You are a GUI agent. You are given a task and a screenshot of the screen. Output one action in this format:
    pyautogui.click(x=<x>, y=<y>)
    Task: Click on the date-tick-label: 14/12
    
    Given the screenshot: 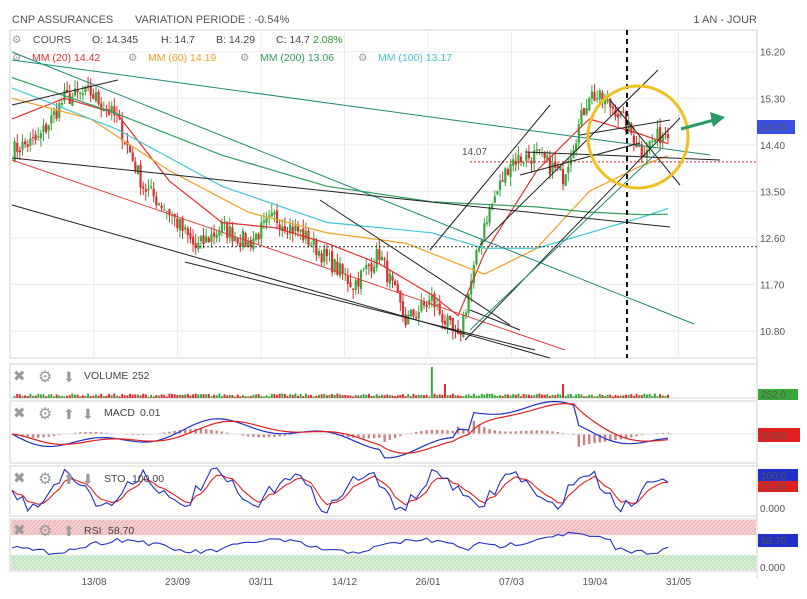 What is the action you would take?
    pyautogui.click(x=344, y=582)
    